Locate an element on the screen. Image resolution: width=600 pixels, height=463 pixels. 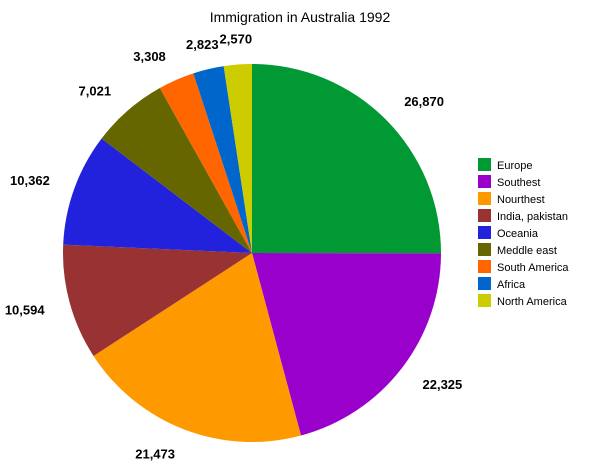
data-label: 10,362 is located at coordinates (30, 180).